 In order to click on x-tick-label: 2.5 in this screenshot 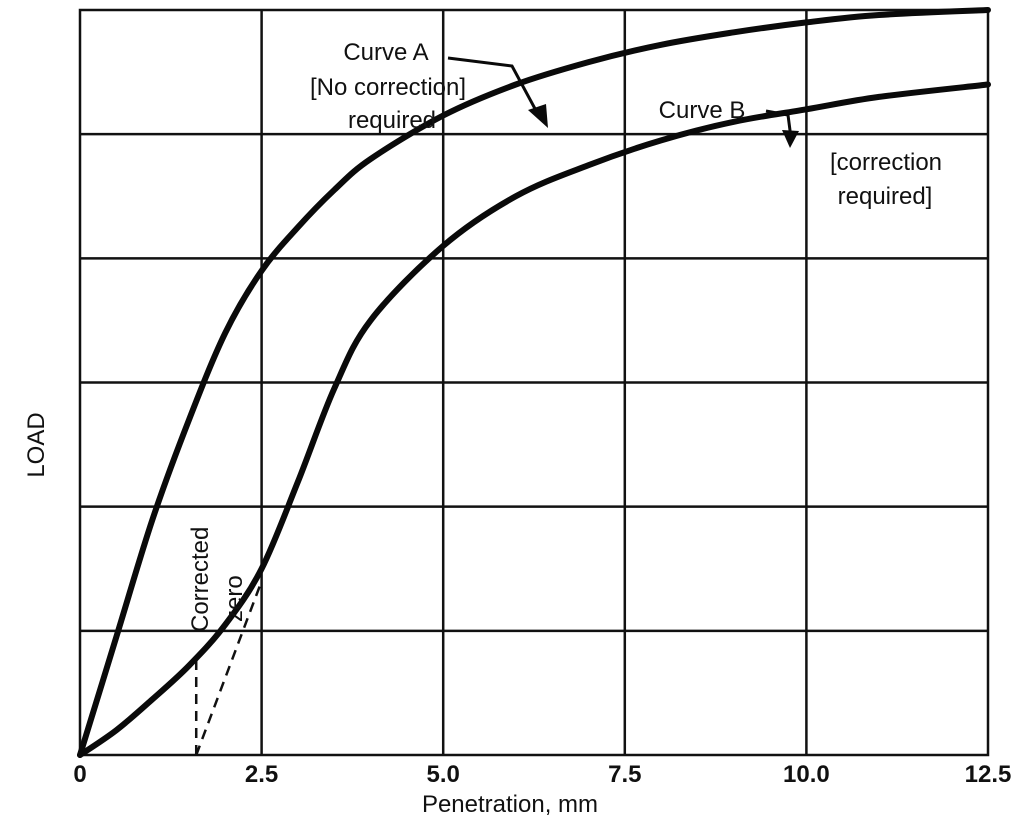, I will do `click(261, 774)`.